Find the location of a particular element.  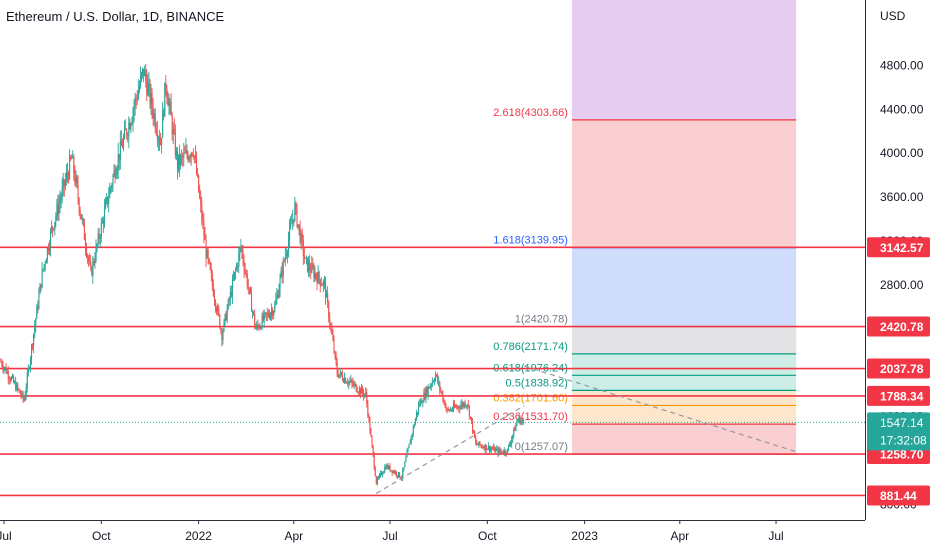

y-tick-label: 3600.00 is located at coordinates (902, 197).